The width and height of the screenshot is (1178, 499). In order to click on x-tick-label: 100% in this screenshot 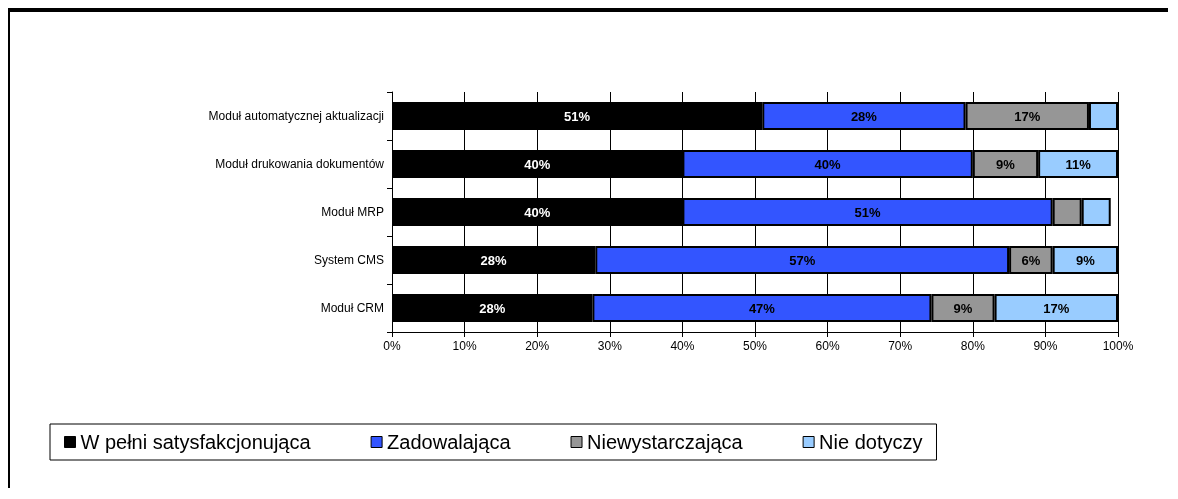, I will do `click(1118, 346)`.